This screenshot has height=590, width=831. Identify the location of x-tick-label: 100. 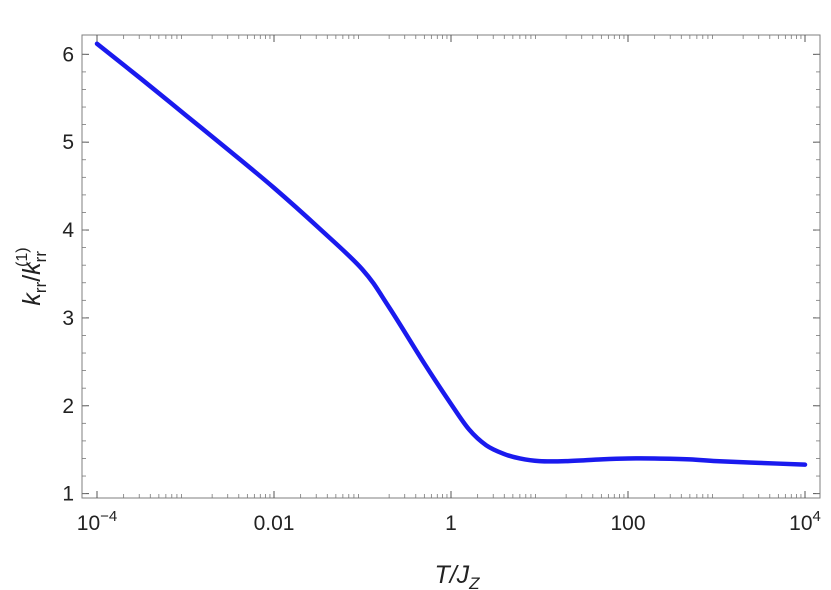
(627, 523).